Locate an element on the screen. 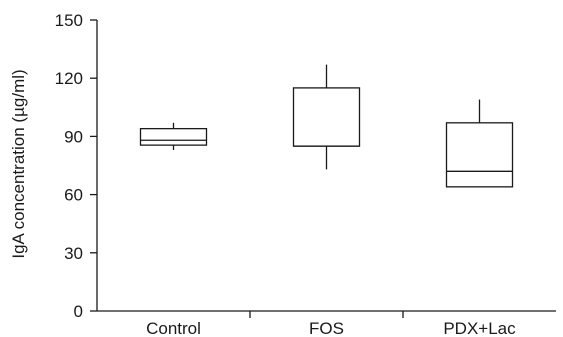 This screenshot has height=337, width=563. y-tick-label: 150 is located at coordinates (69, 20).